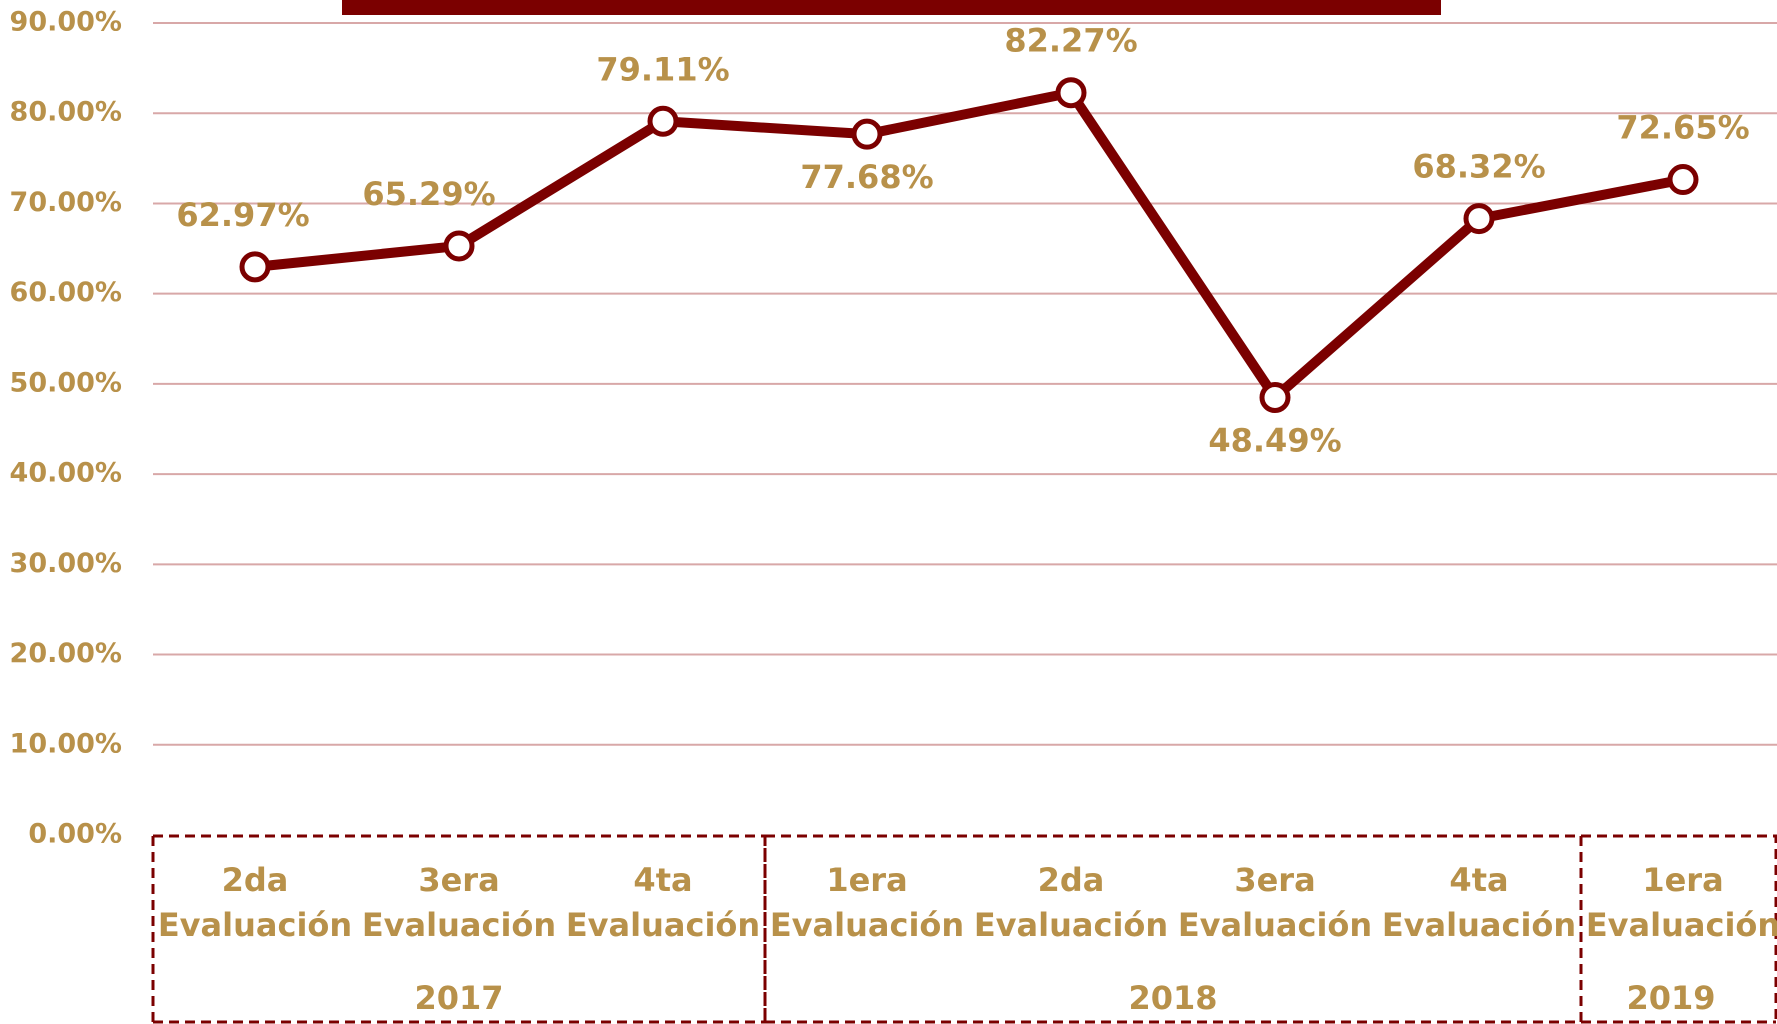  What do you see at coordinates (66, 743) in the screenshot?
I see `y-tick-label: 10.00%` at bounding box center [66, 743].